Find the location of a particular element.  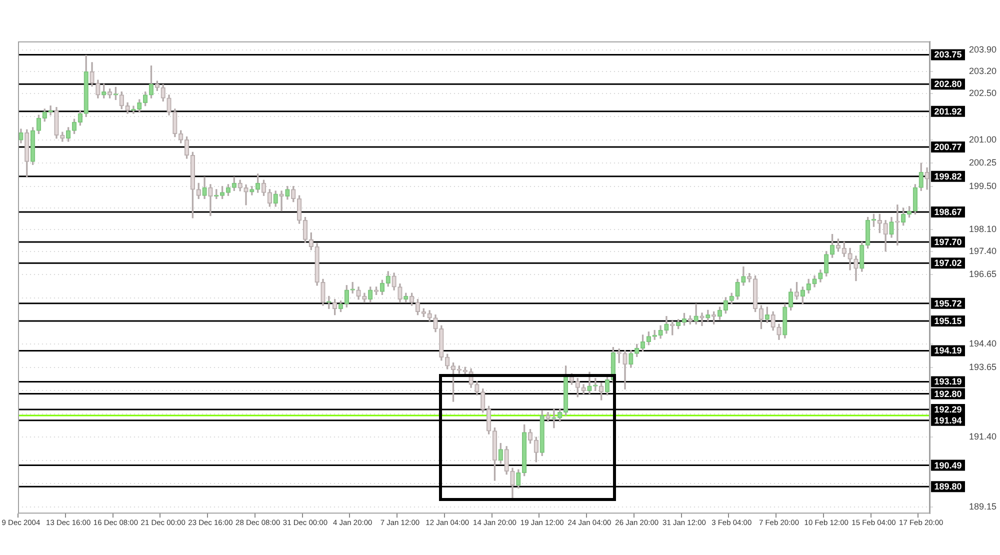

y-tick-label: 193.65 is located at coordinates (983, 367).